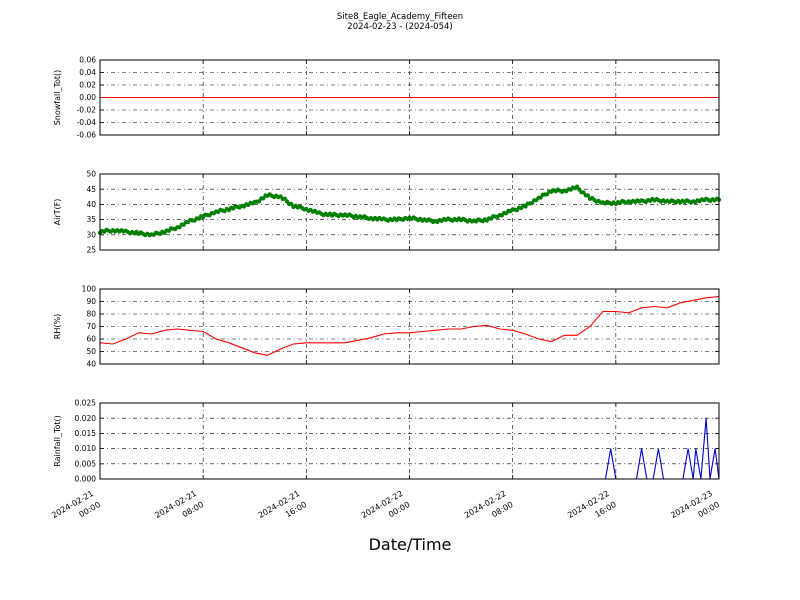 The width and height of the screenshot is (800, 600). Describe the element at coordinates (87, 60) in the screenshot. I see `y-tick-label-0-6: 0.06` at that location.